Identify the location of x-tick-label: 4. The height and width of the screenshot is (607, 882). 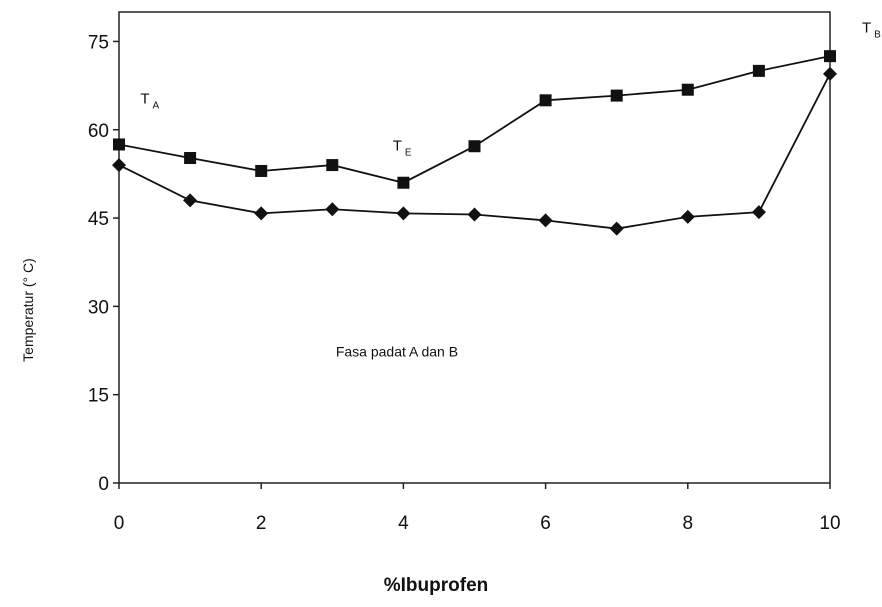
(403, 523).